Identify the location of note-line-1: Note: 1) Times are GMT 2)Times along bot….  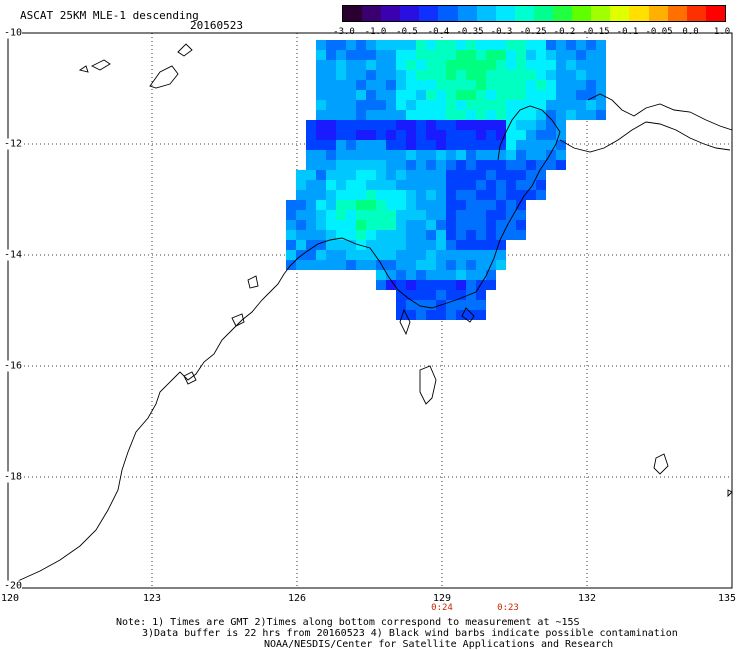
(348, 622).